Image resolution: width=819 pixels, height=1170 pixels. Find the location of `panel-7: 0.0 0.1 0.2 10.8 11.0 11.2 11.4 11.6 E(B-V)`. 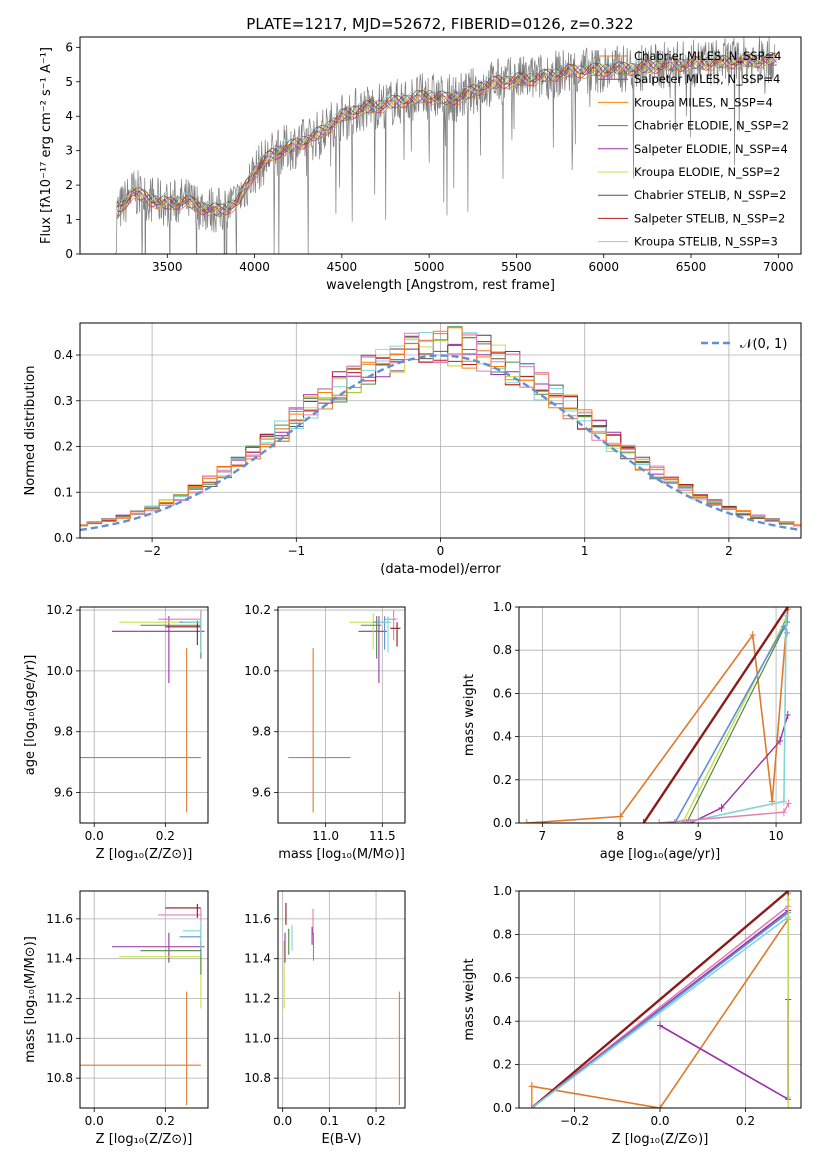

panel-7: 0.0 0.1 0.2 10.8 11.0 11.2 11.4 11.6 E(B-V) is located at coordinates (325, 1018).